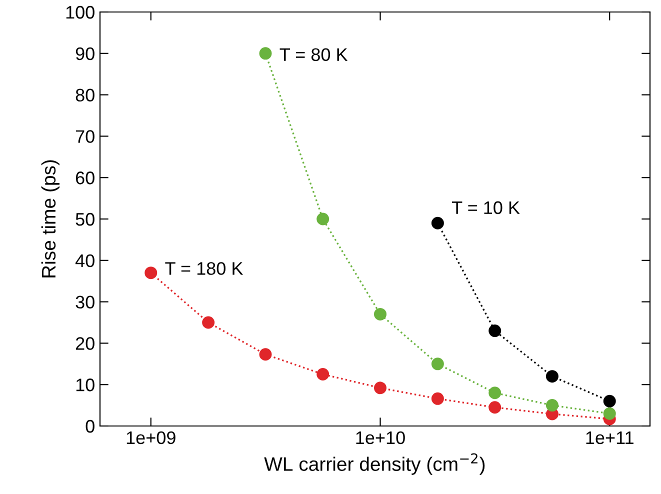 This screenshot has width=661, height=494. Describe the element at coordinates (85, 136) in the screenshot. I see `y-tick-label: 70` at that location.